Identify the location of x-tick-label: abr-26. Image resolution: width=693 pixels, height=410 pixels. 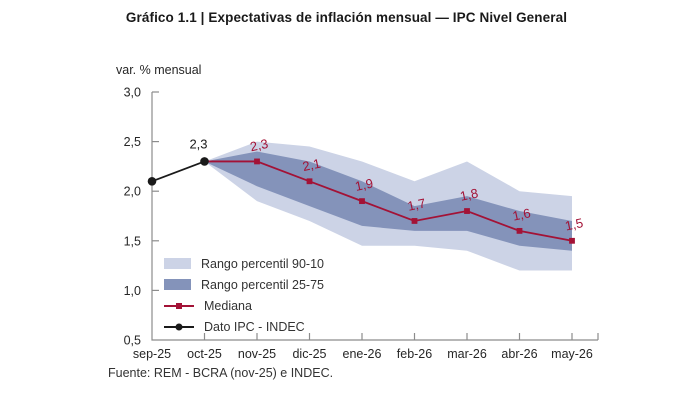
(519, 354).